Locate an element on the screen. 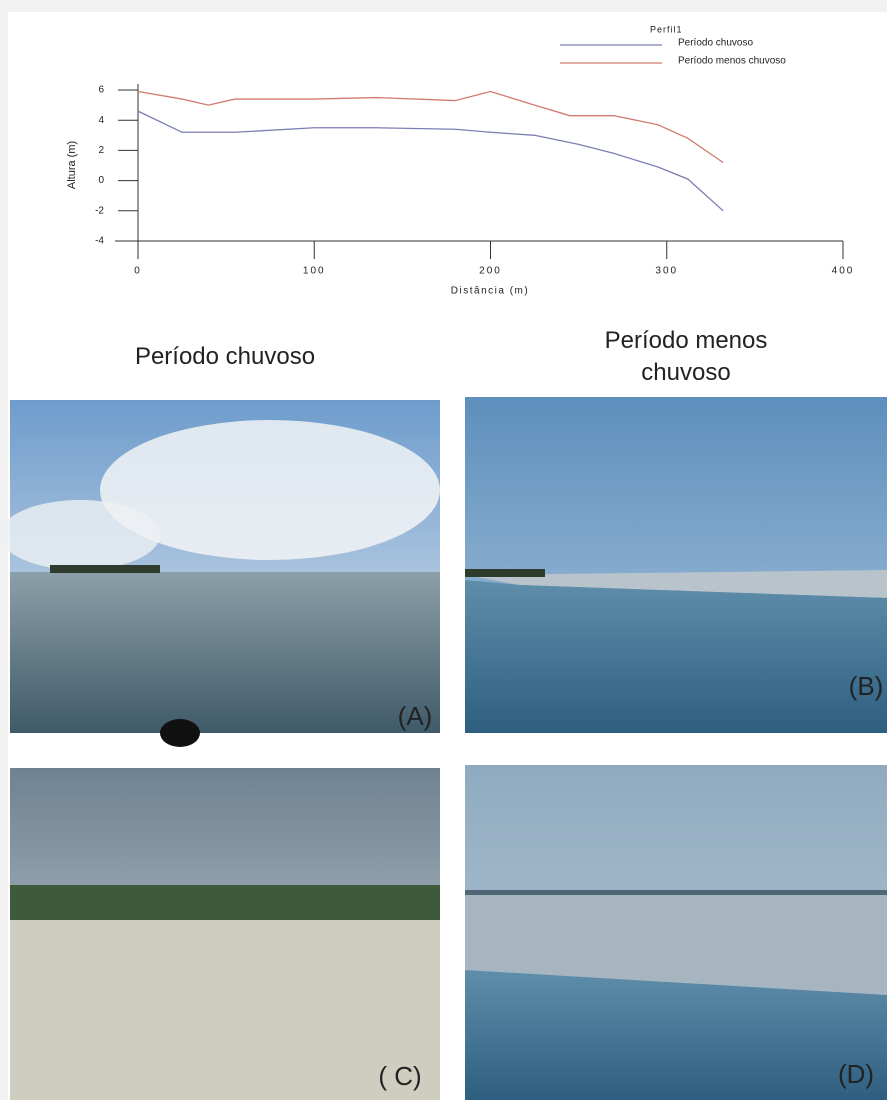 The height and width of the screenshot is (1100, 887). frame-left is located at coordinates (4, 550).